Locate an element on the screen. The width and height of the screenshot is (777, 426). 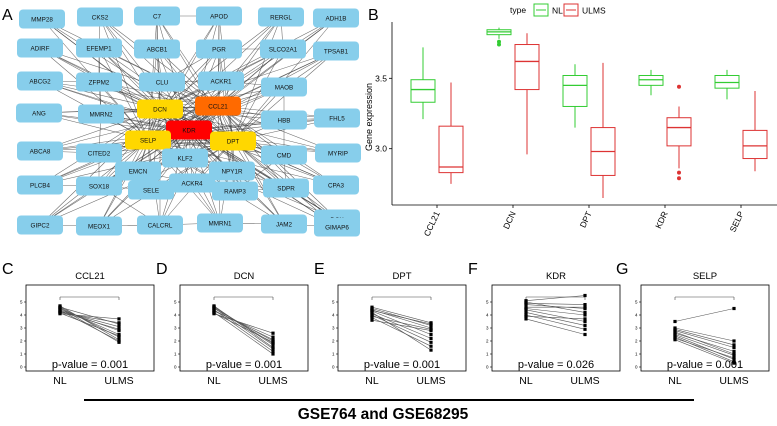
panel-letter-b: B is located at coordinates (373, 15).